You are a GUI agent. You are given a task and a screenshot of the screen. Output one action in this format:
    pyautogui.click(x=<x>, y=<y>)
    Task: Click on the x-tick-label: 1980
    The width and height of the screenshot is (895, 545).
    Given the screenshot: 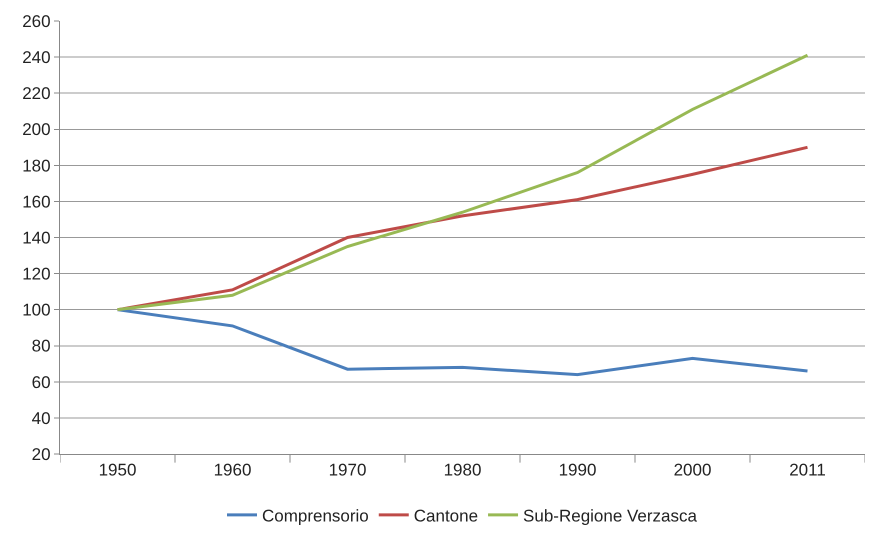 What is the action you would take?
    pyautogui.click(x=463, y=470)
    